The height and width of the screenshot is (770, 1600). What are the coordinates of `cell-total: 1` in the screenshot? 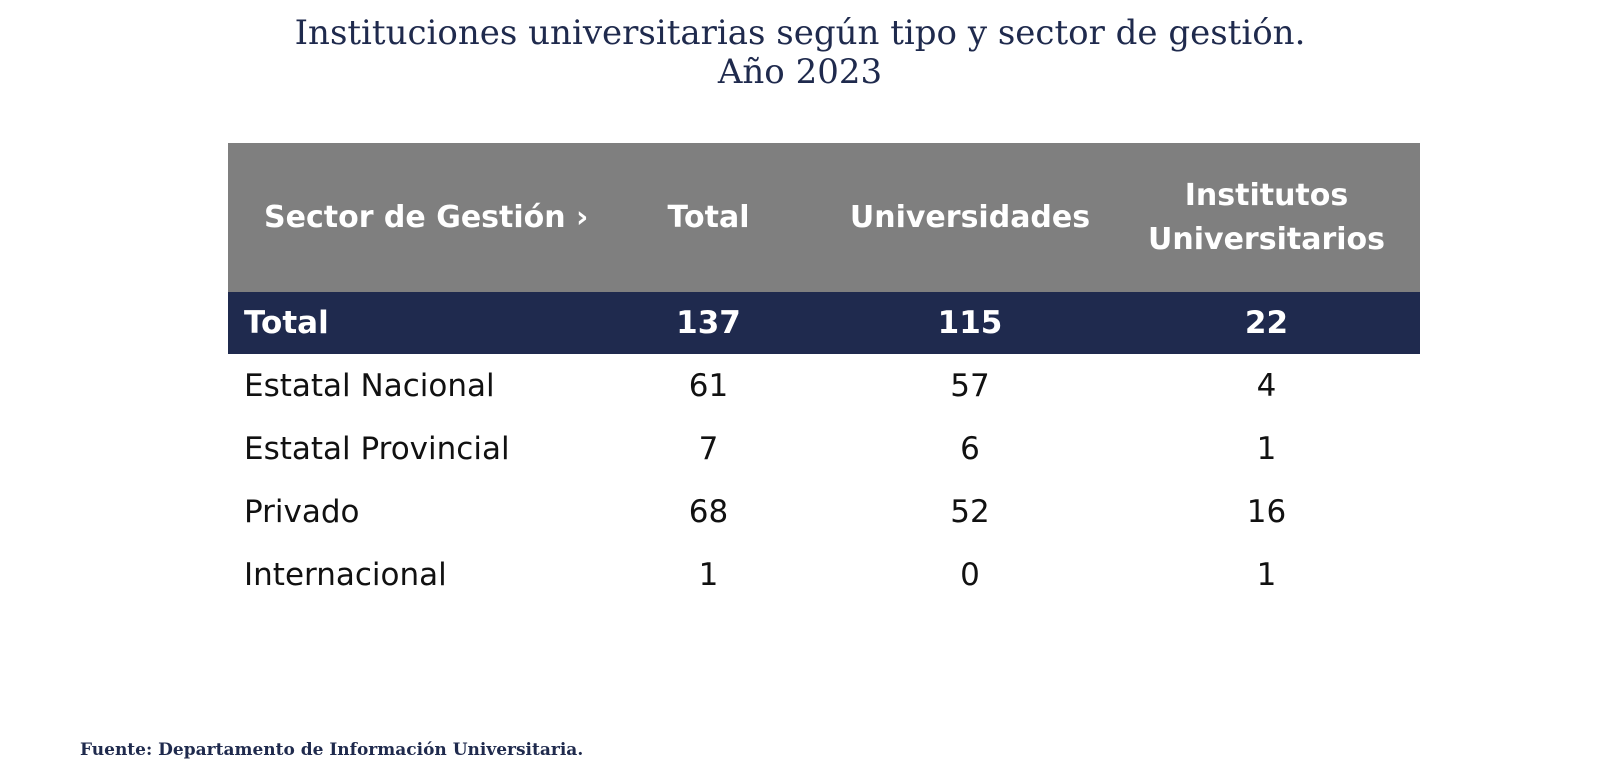 It's located at (708, 574).